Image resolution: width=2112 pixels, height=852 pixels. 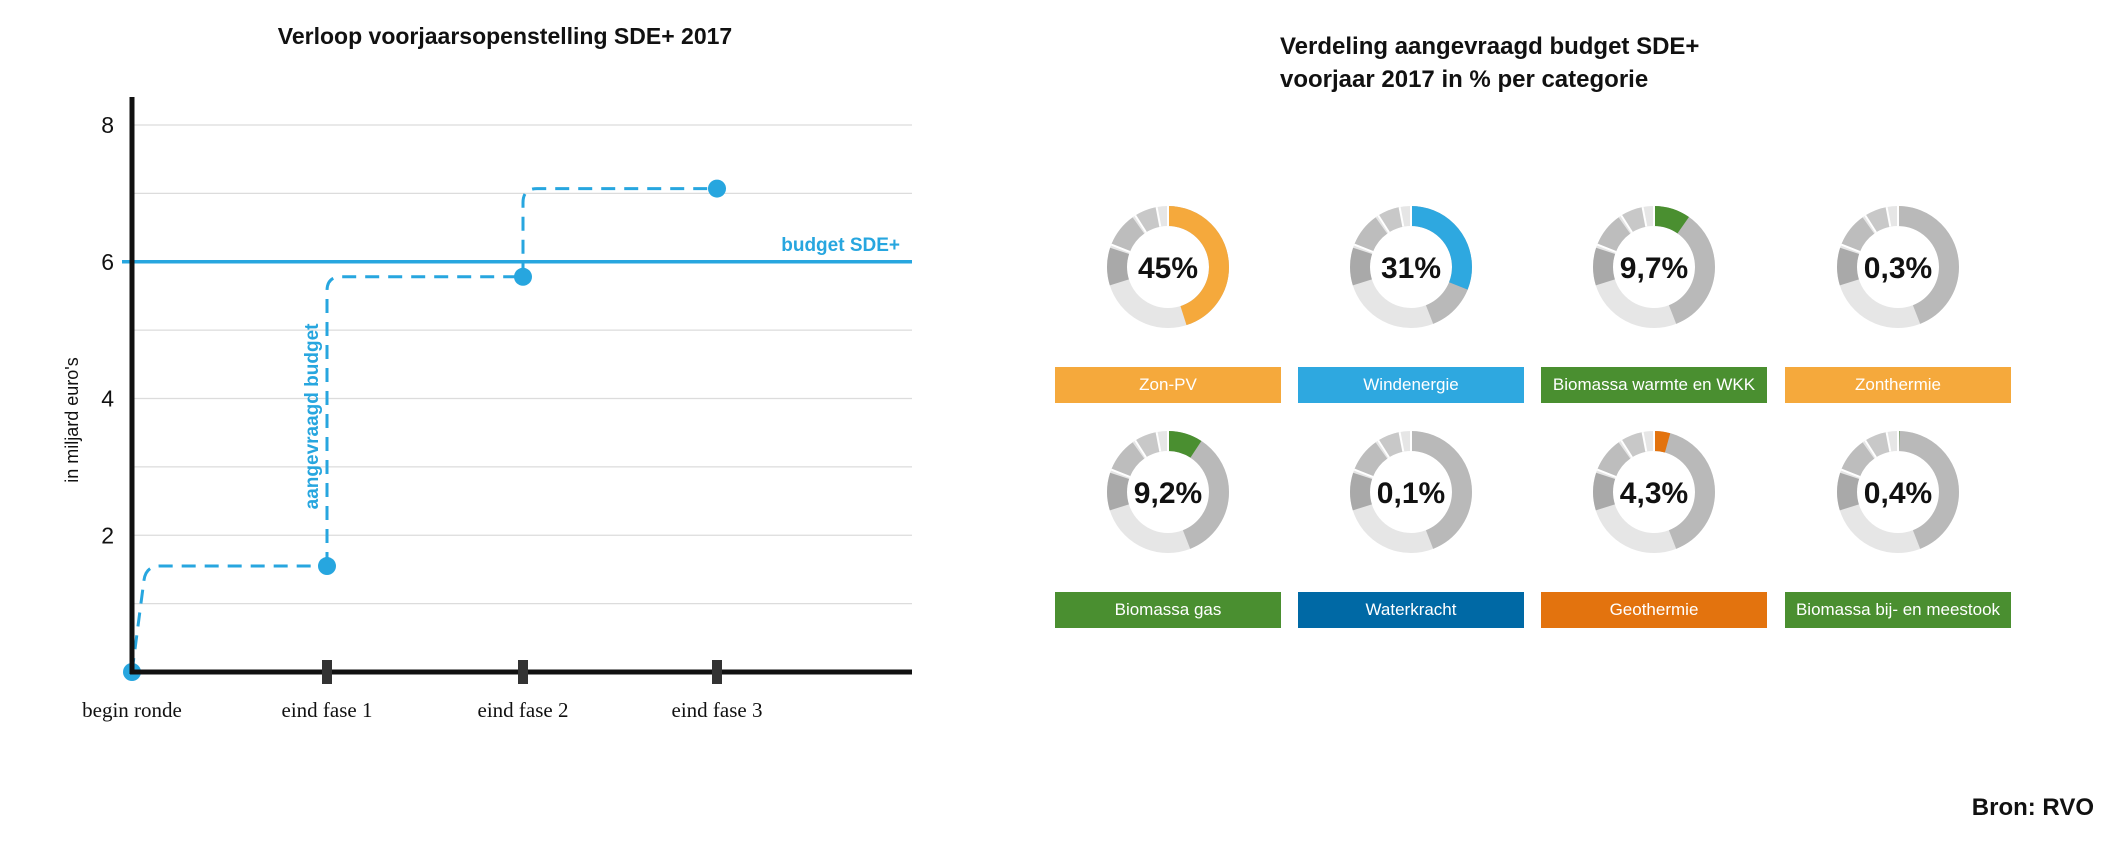 What do you see at coordinates (2032, 807) in the screenshot?
I see `source-credit: Bron: RVO` at bounding box center [2032, 807].